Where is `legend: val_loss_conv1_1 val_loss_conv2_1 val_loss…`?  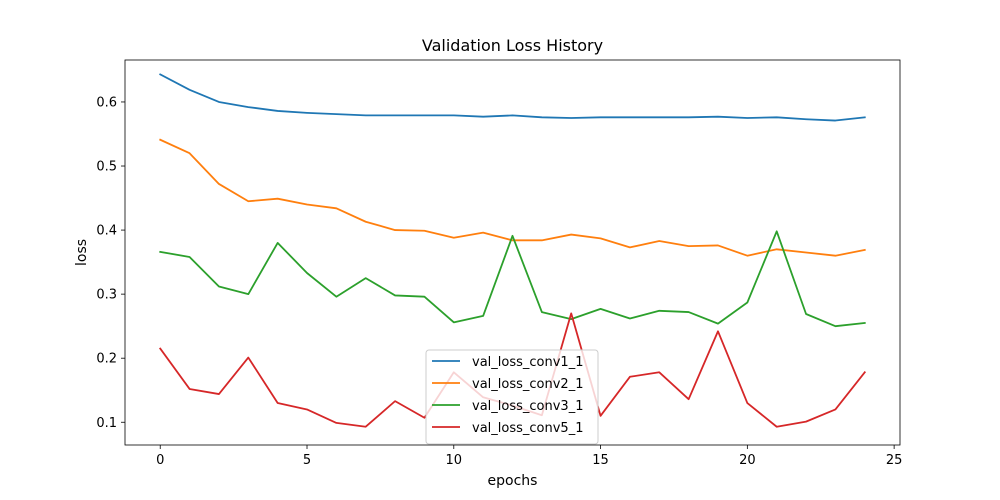
legend: val_loss_conv1_1 val_loss_conv2_1 val_loss… is located at coordinates (512, 397).